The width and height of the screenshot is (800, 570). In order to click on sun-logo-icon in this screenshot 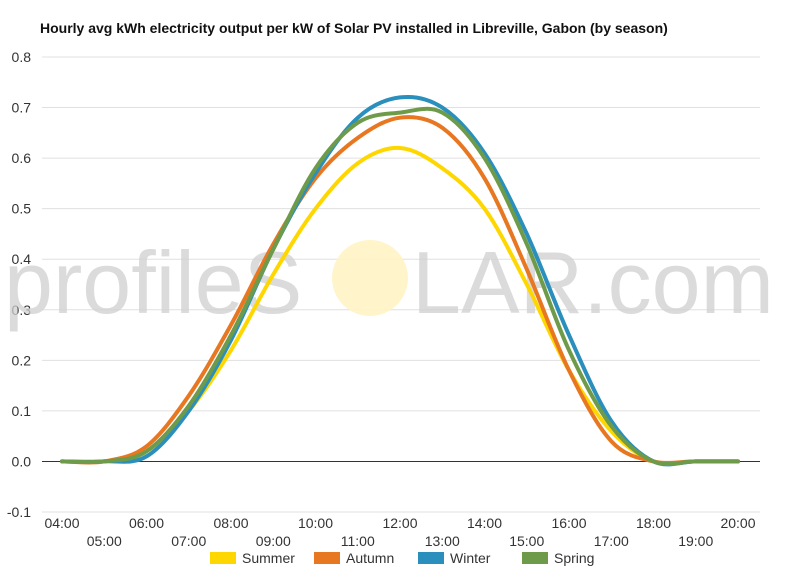, I will do `click(370, 278)`.